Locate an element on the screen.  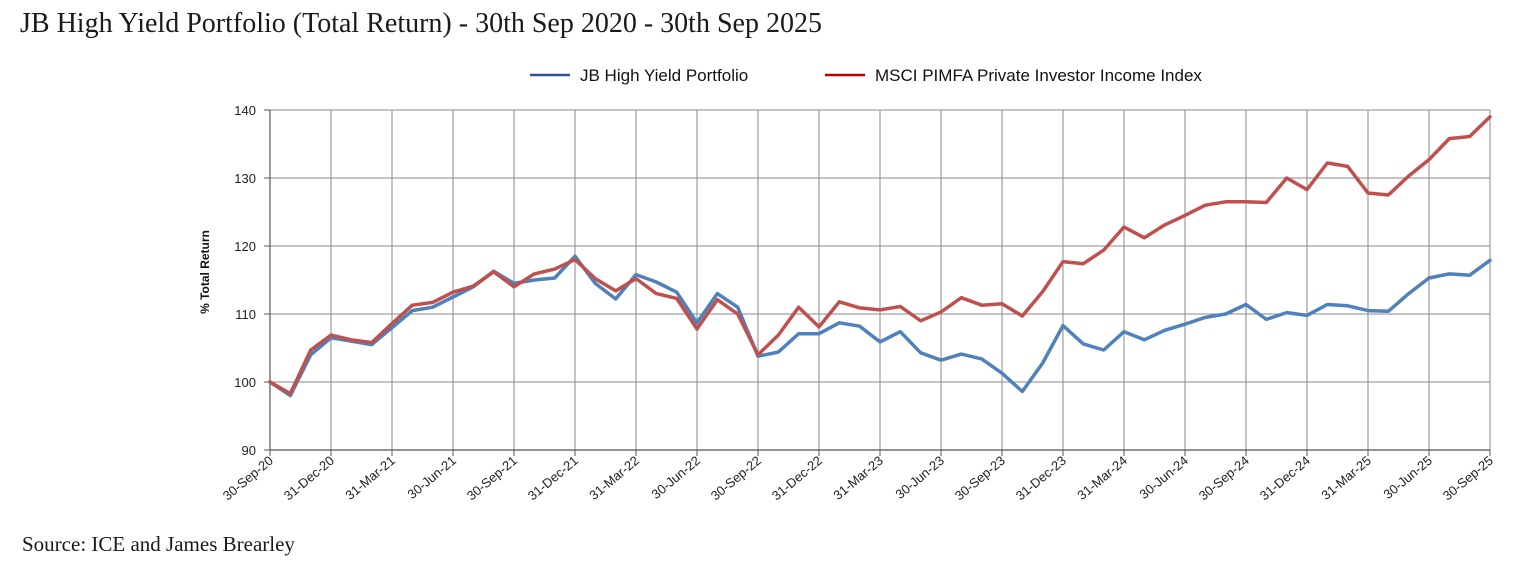
x-tick-label: 30-Sep-23 is located at coordinates (980, 478).